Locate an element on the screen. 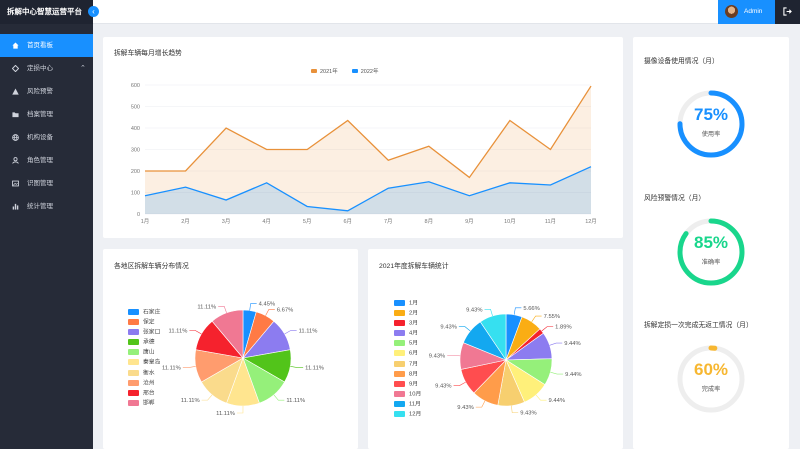 The width and height of the screenshot is (800, 449). gauge-value: 75% is located at coordinates (711, 114).